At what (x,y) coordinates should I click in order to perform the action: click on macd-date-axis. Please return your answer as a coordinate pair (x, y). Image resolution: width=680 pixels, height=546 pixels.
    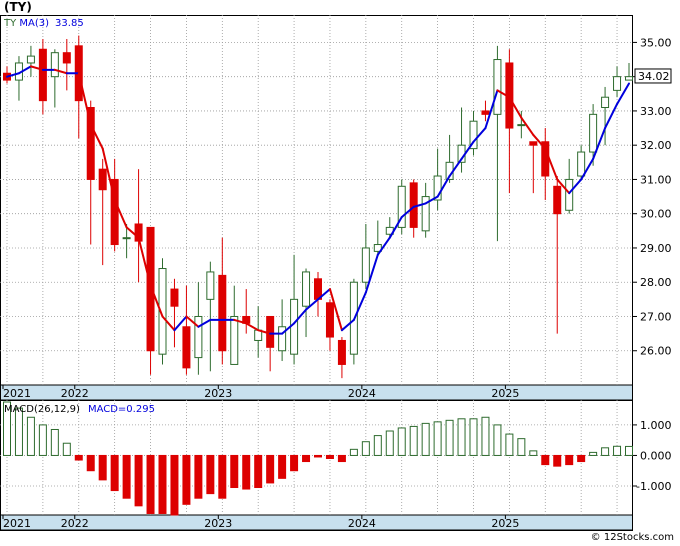
    Looking at the image, I should click on (316, 522).